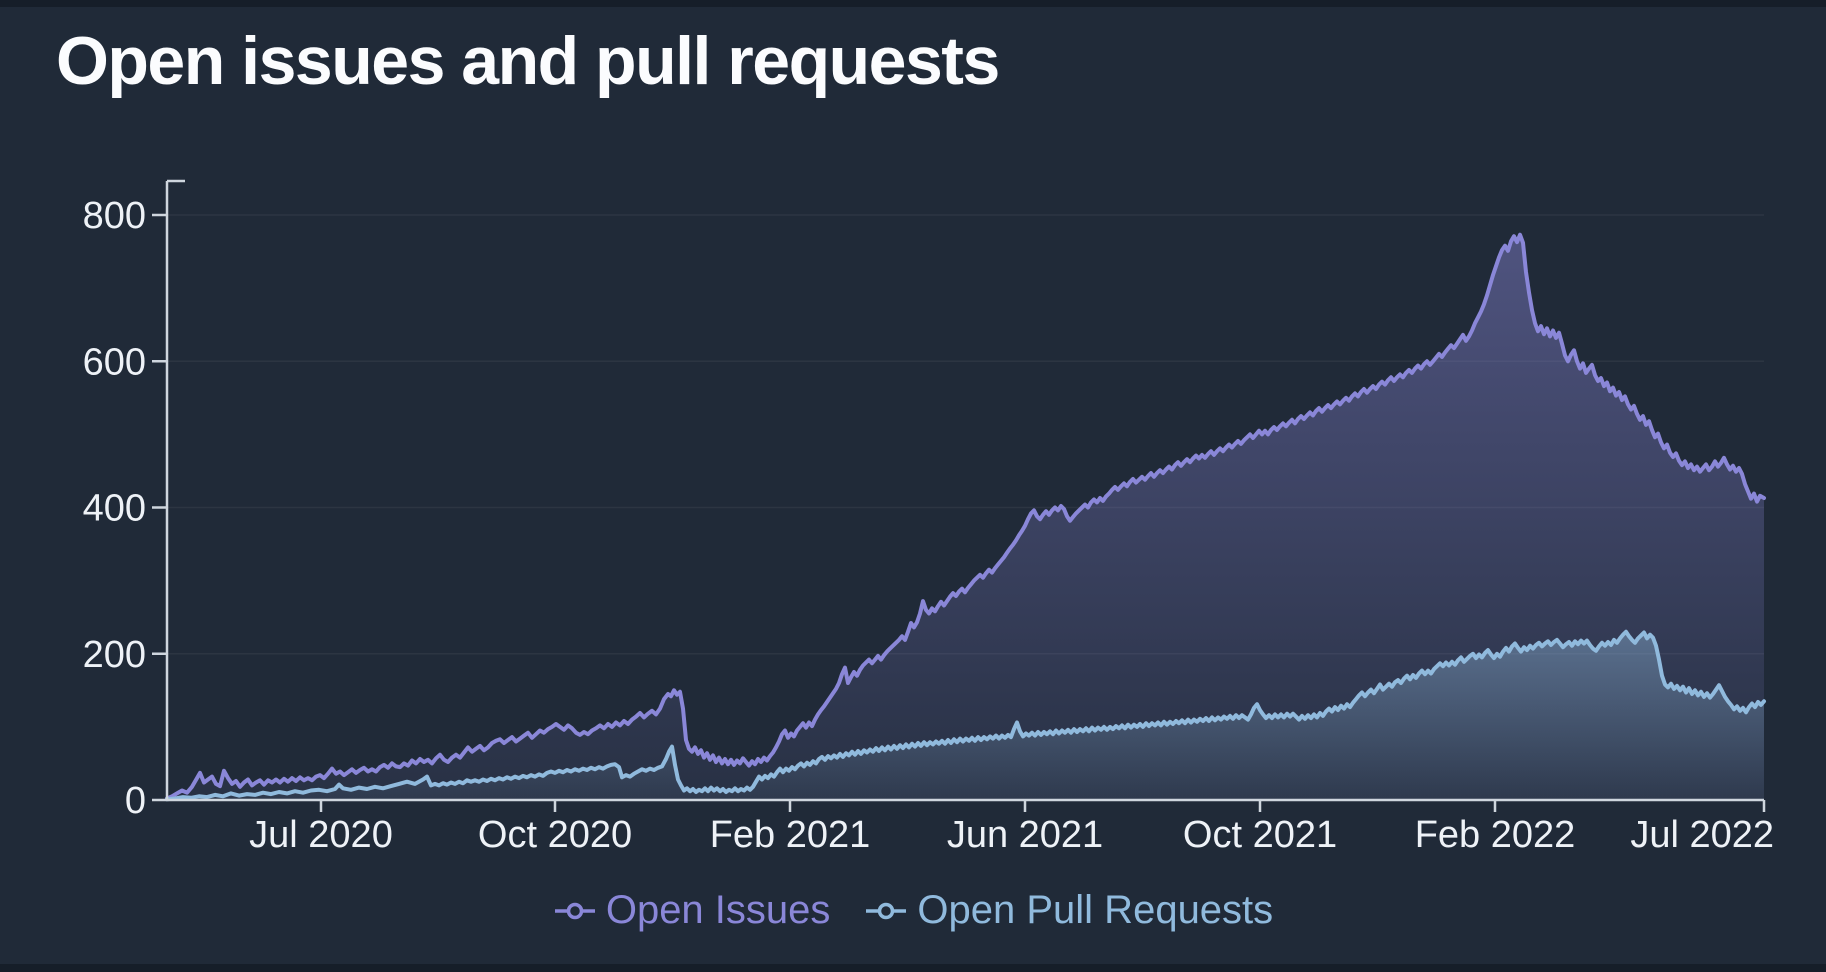 This screenshot has width=1826, height=972. I want to click on open-issues-marker-icon, so click(574, 910).